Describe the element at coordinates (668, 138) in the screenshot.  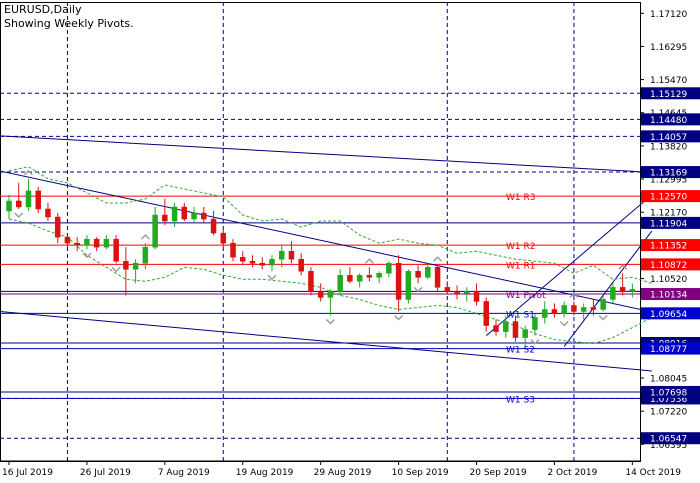
I see `price-tag: 1.14057` at that location.